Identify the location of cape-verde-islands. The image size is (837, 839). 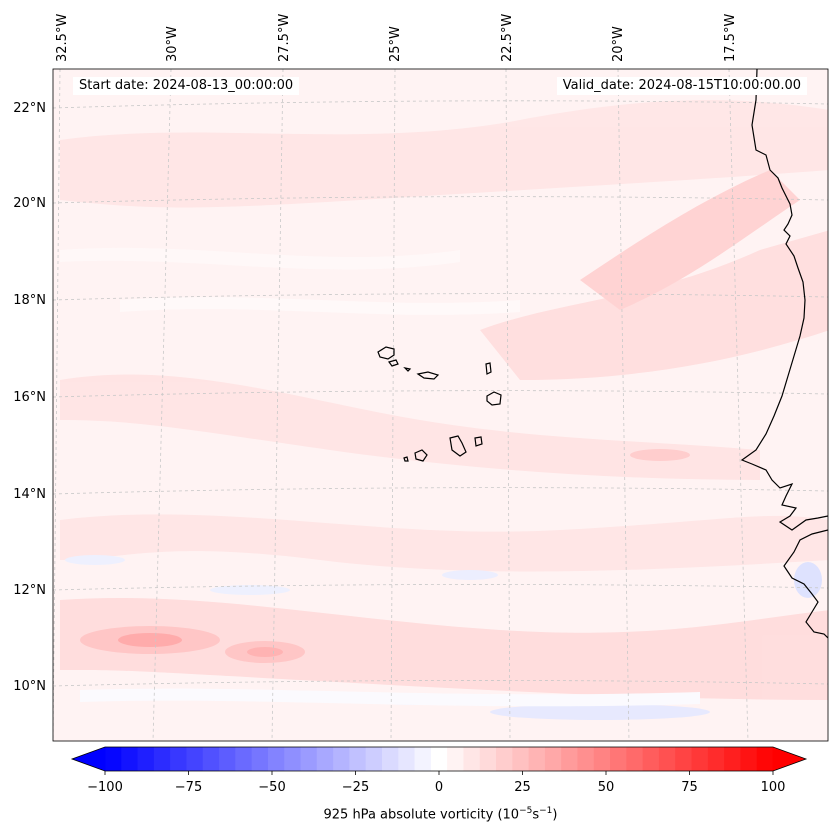
(439, 404).